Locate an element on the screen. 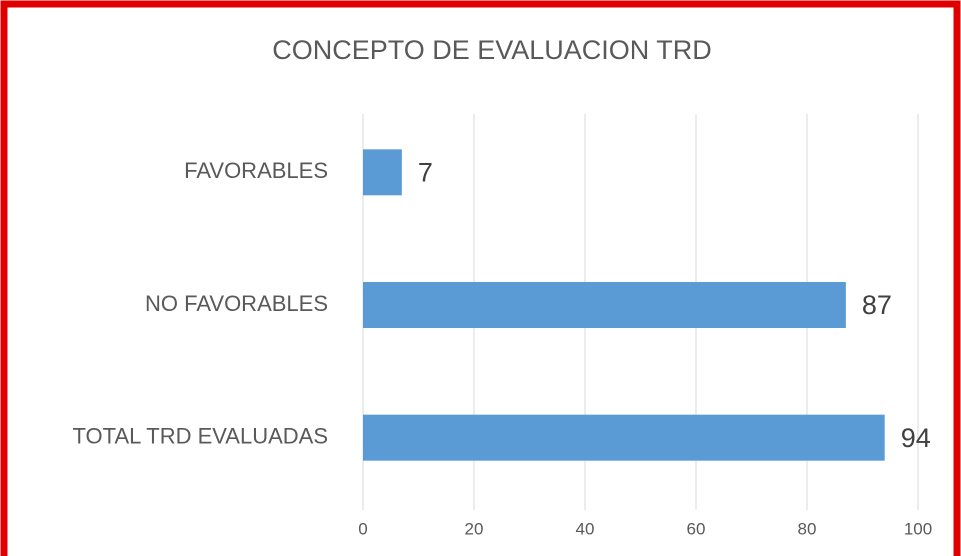 This screenshot has width=961, height=556. chart-title: CONCEPTO DE EVALUACION TRD is located at coordinates (492, 50).